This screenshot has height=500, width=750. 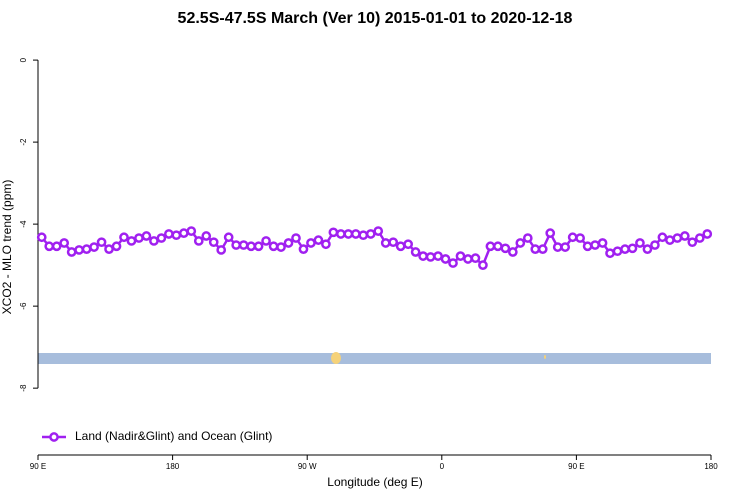 What do you see at coordinates (374, 358) in the screenshot?
I see `coverage-band` at bounding box center [374, 358].